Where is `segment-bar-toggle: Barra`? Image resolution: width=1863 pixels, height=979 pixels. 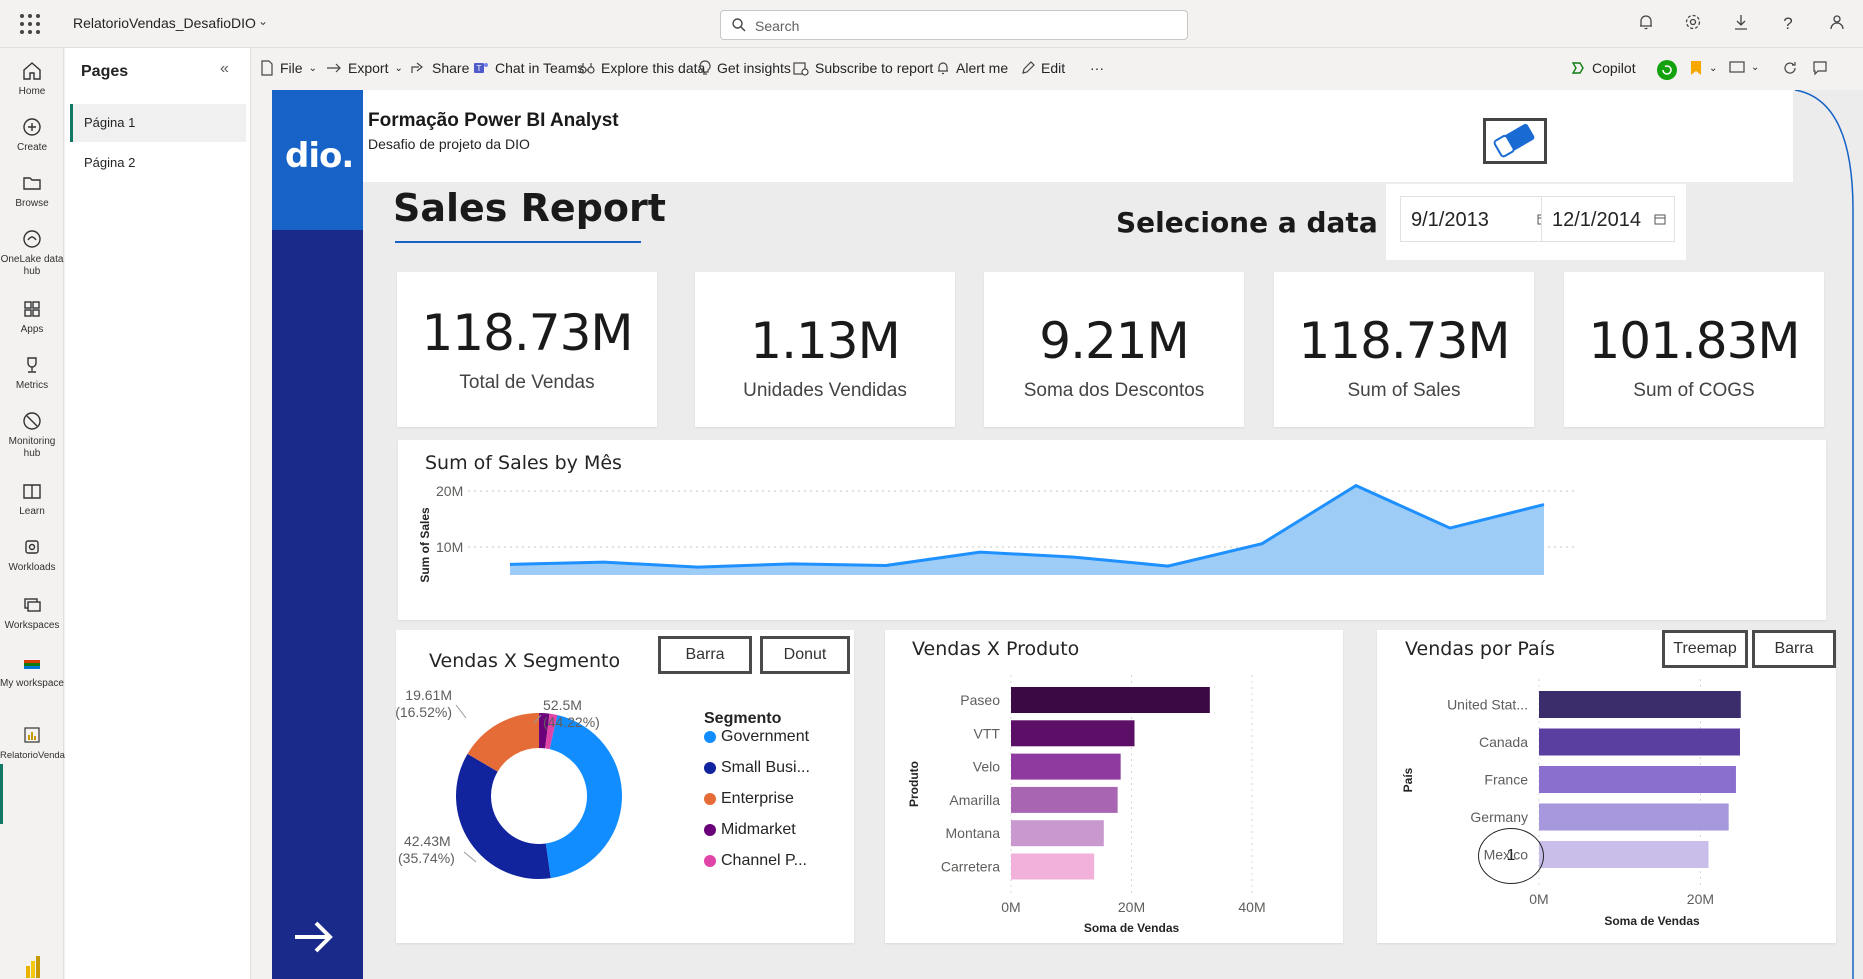
segment-bar-toggle: Barra is located at coordinates (705, 655).